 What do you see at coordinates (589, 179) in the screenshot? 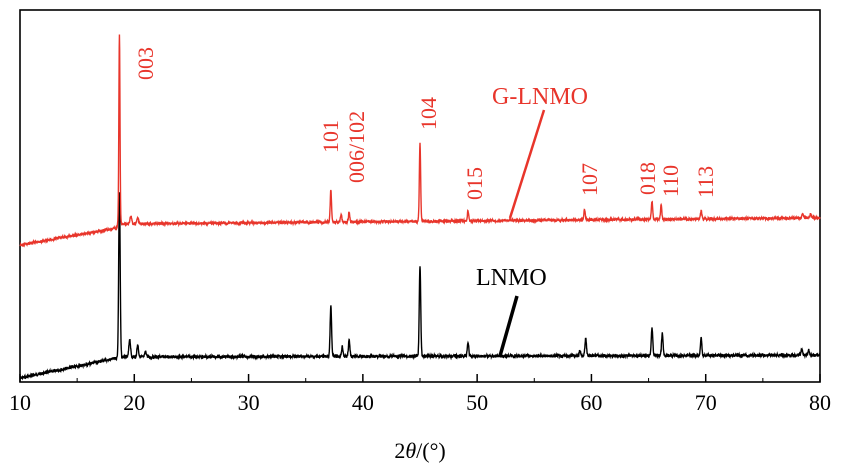
I see `peak-label: 107` at bounding box center [589, 179].